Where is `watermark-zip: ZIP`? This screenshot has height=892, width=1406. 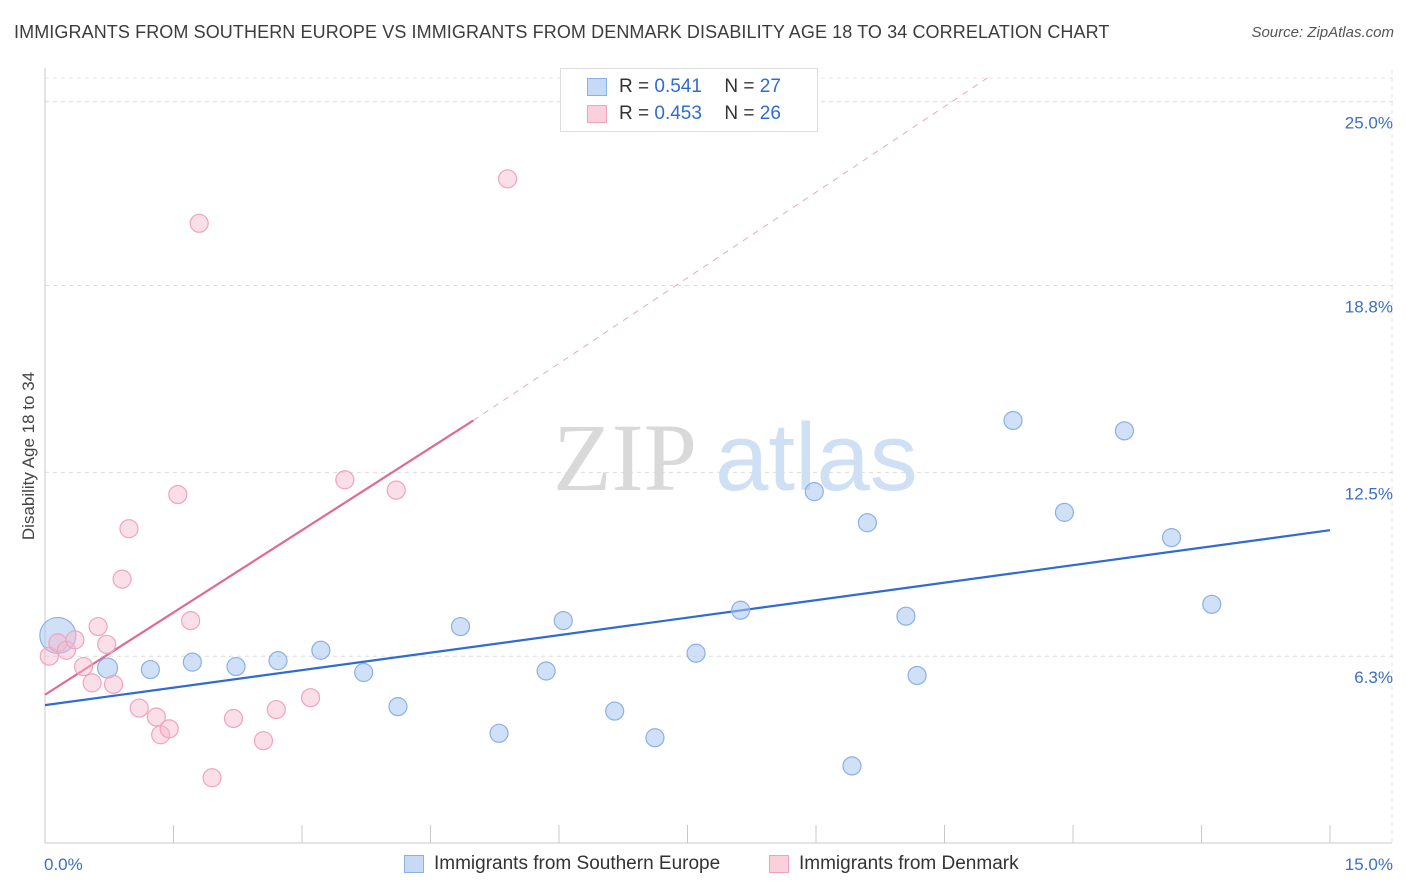
watermark-zip: ZIP is located at coordinates (625, 457).